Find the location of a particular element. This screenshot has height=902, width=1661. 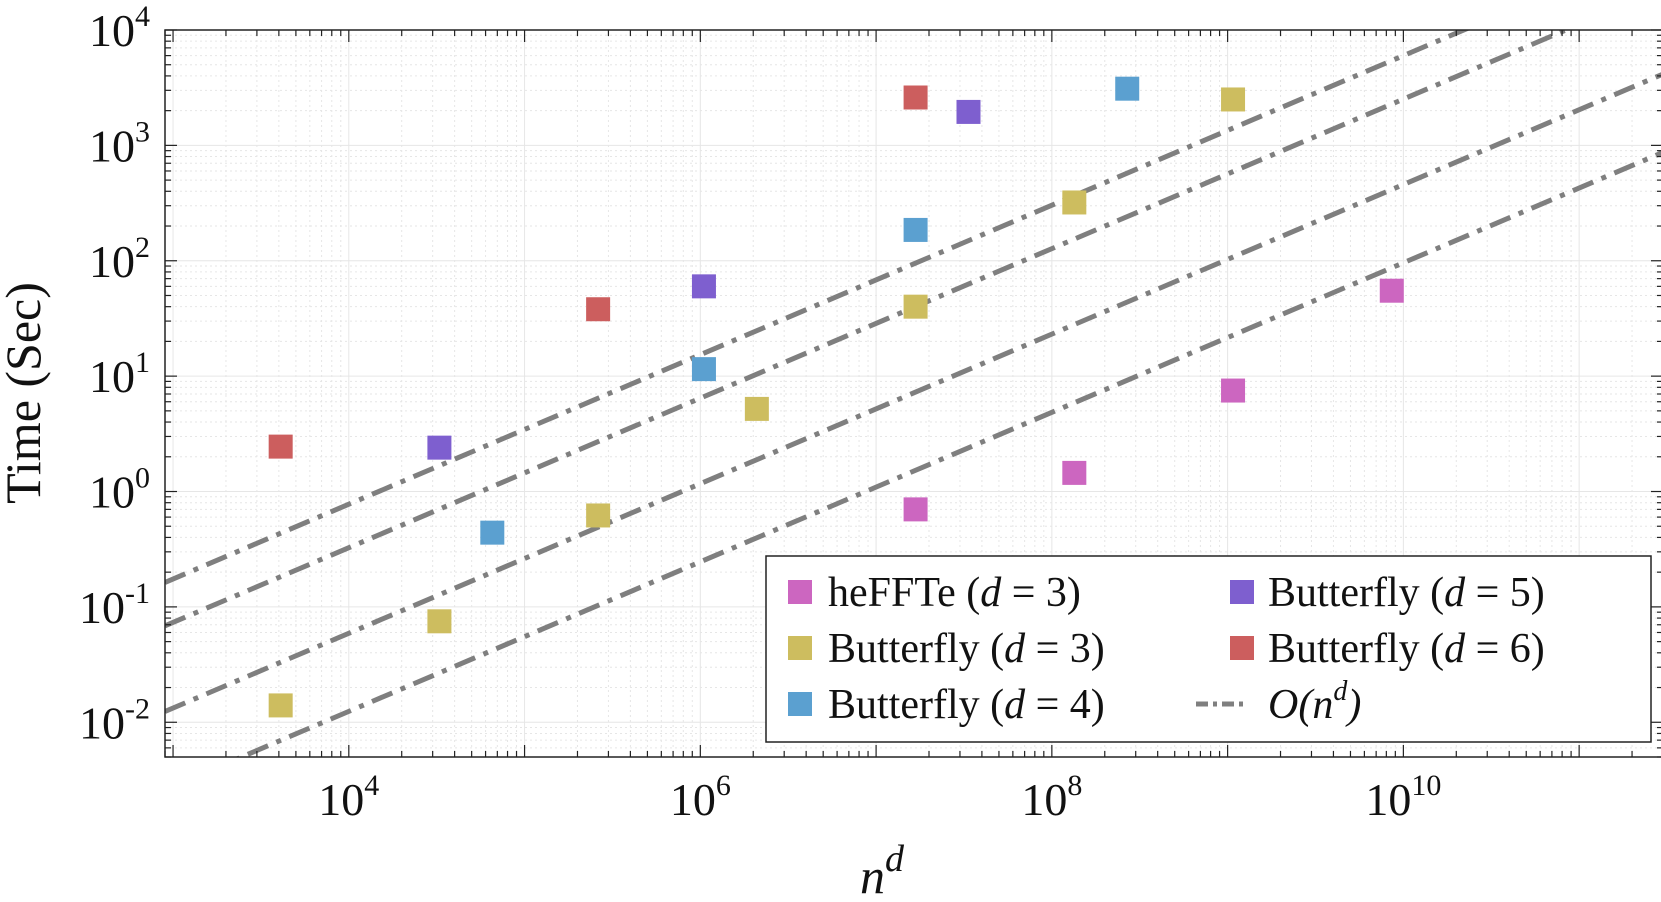

y-tick-label: 10² is located at coordinates (119, 259).